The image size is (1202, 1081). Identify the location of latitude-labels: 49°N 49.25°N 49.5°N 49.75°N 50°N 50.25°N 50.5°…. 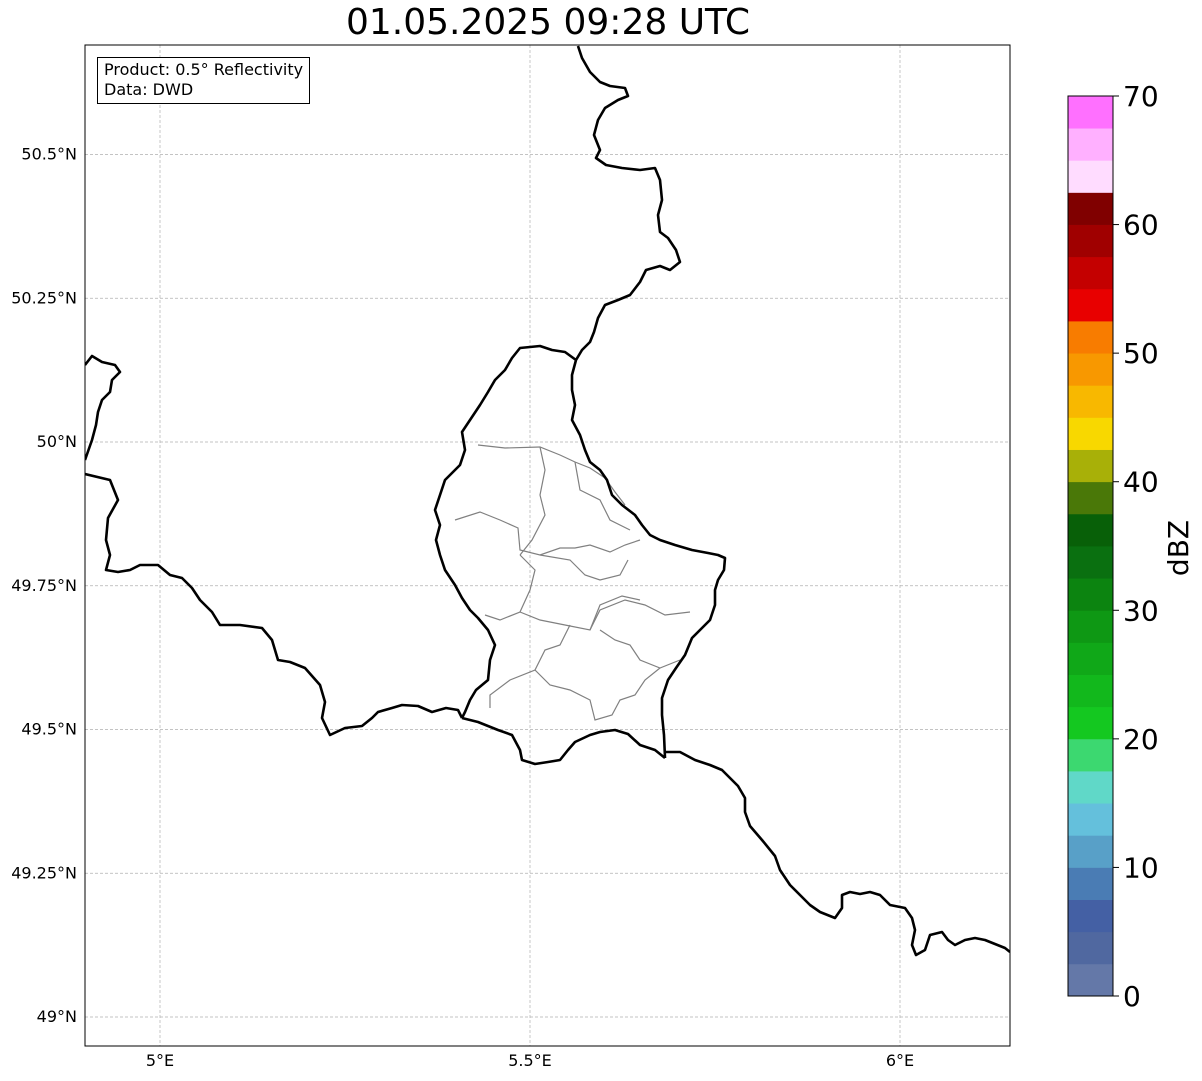
(44, 586).